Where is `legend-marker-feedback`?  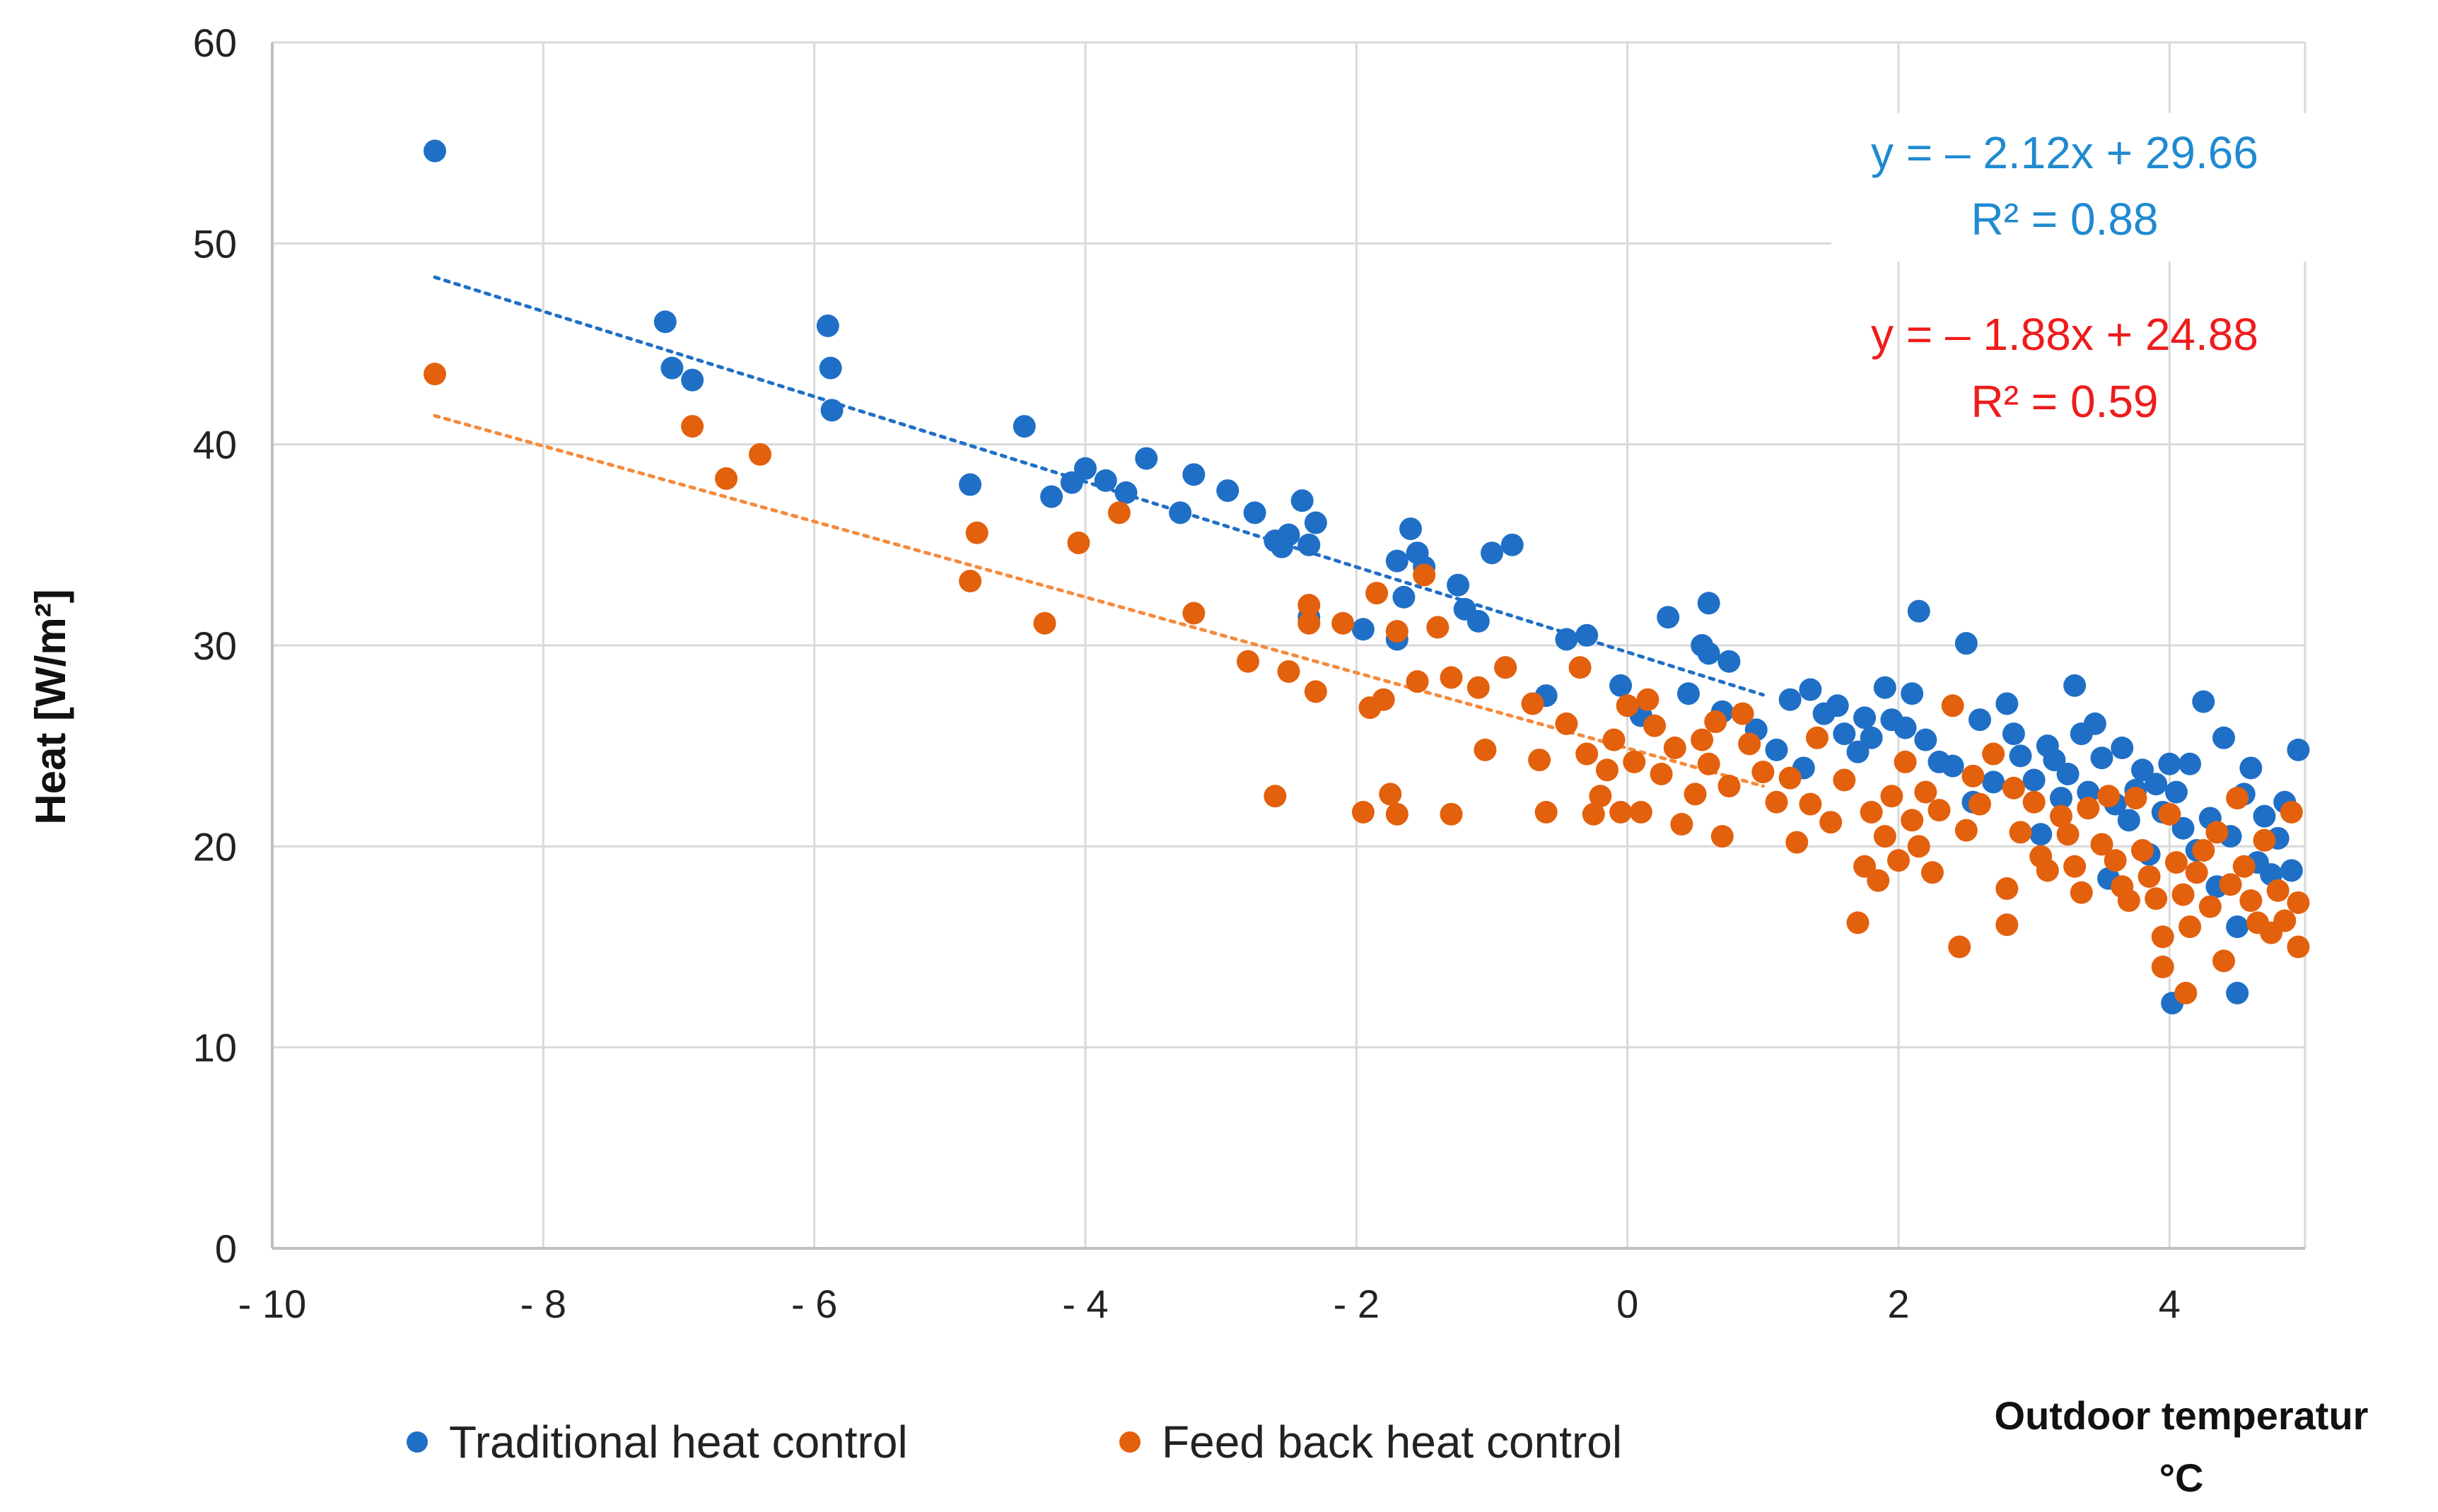 legend-marker-feedback is located at coordinates (1130, 1442).